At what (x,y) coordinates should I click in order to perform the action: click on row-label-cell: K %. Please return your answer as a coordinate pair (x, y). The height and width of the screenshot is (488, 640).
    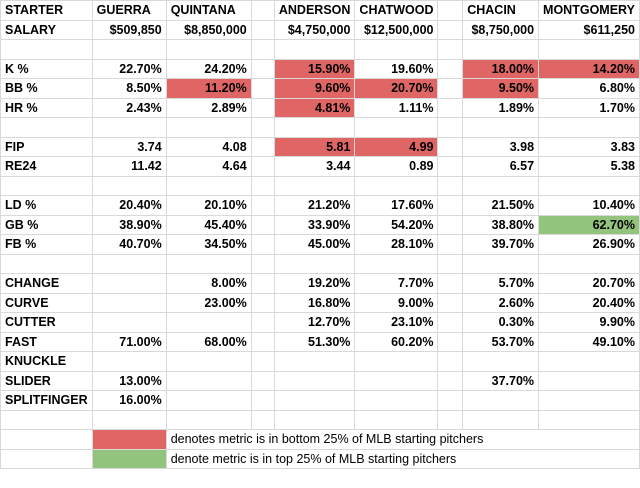
    Looking at the image, I should click on (46, 68).